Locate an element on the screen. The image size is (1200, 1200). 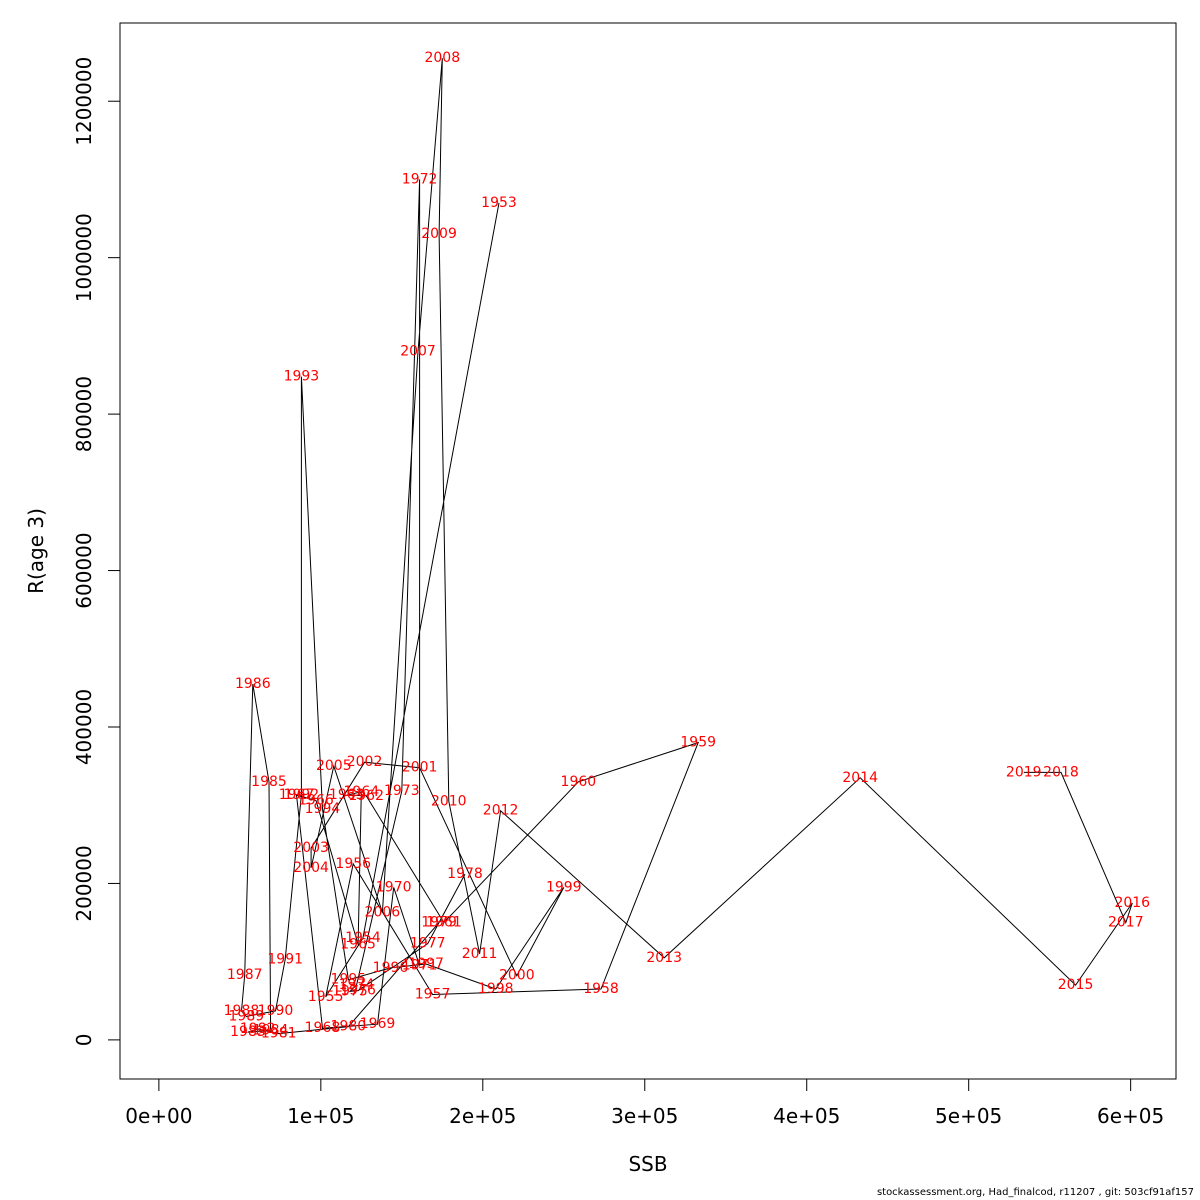
point-label-1984: 1984 is located at coordinates (271, 1031).